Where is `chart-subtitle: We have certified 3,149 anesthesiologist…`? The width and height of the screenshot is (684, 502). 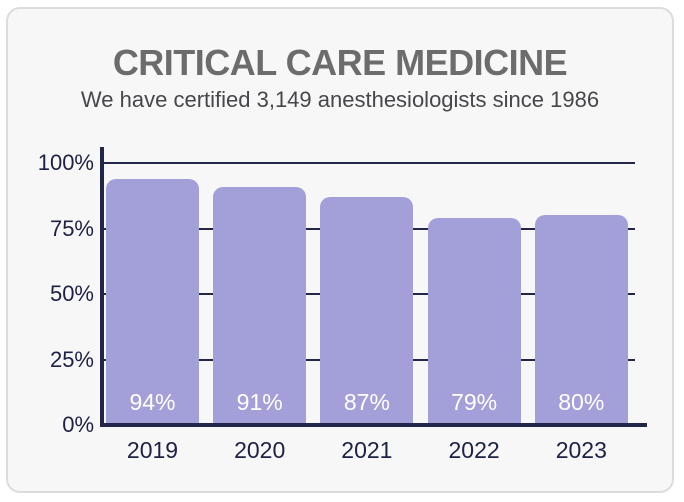 chart-subtitle: We have certified 3,149 anesthesiologist… is located at coordinates (340, 99).